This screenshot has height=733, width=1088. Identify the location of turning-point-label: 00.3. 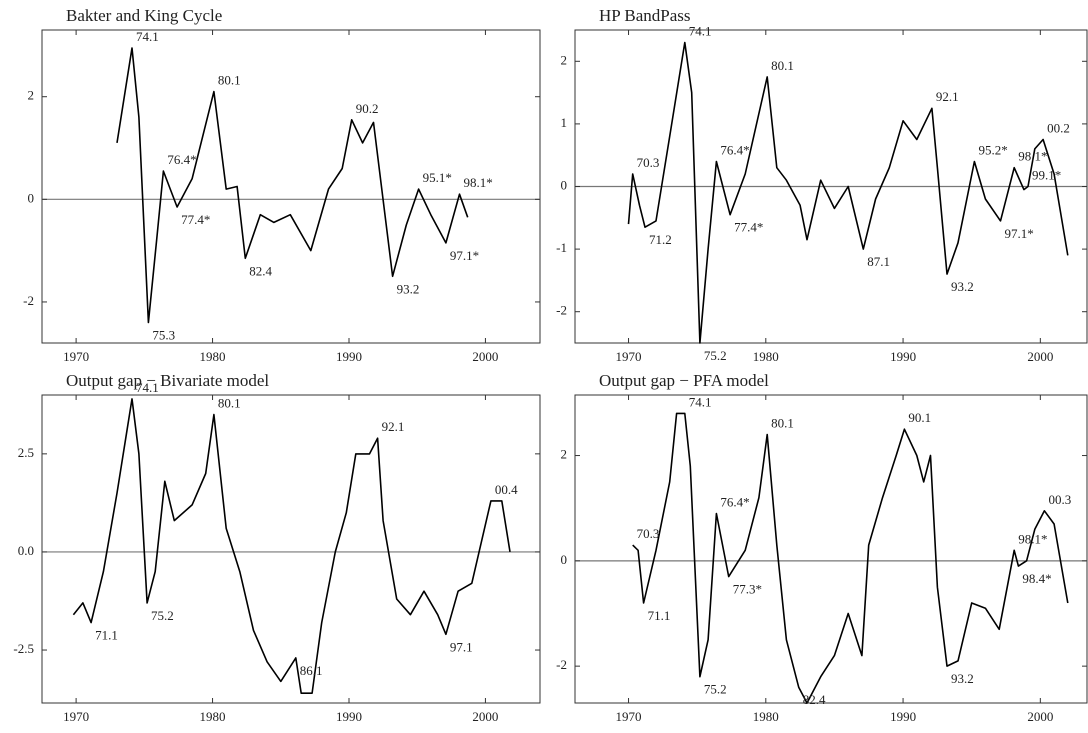
(1059, 499).